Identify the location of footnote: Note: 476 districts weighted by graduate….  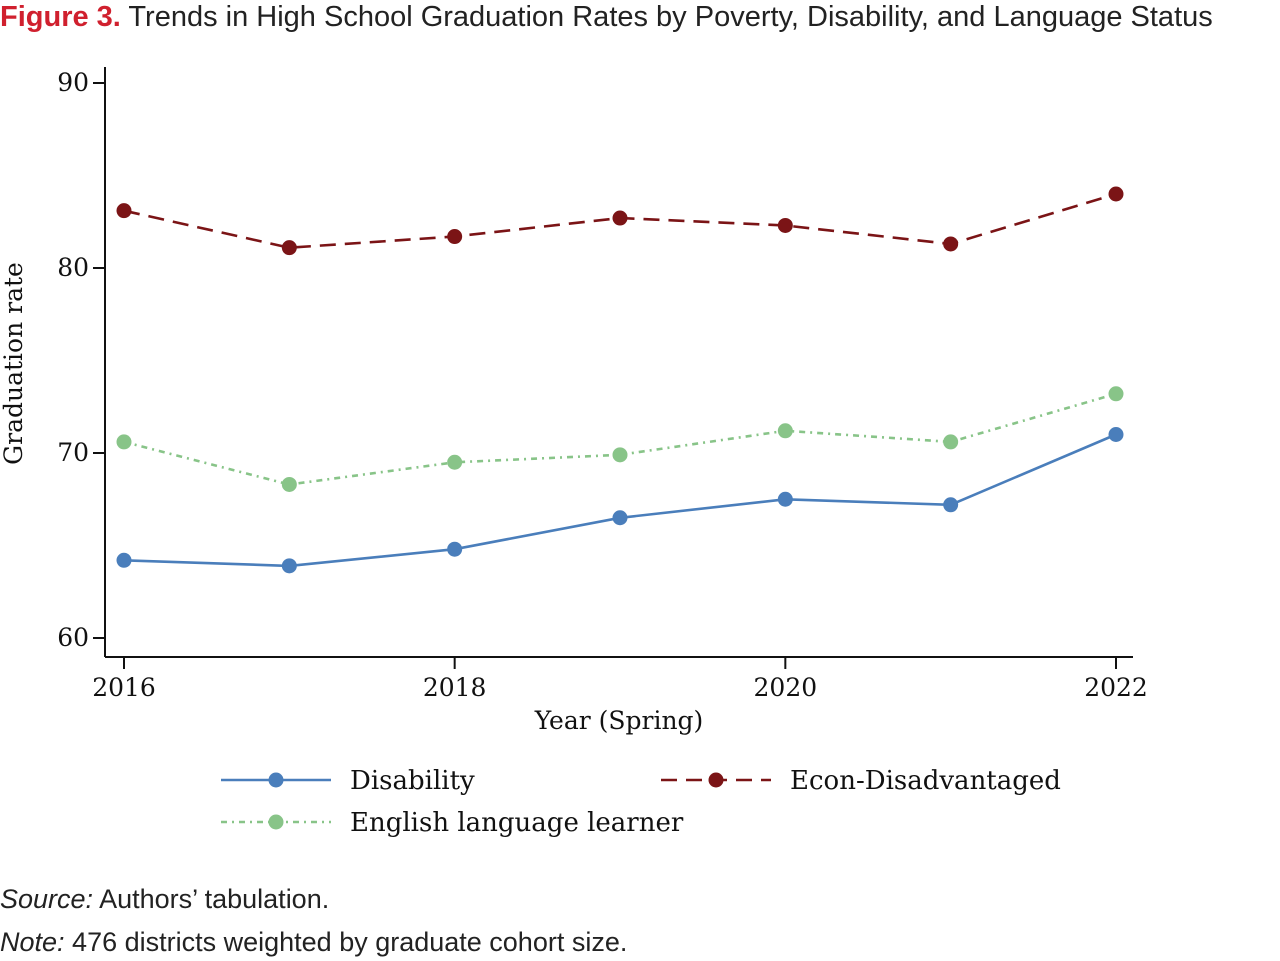
(313, 942).